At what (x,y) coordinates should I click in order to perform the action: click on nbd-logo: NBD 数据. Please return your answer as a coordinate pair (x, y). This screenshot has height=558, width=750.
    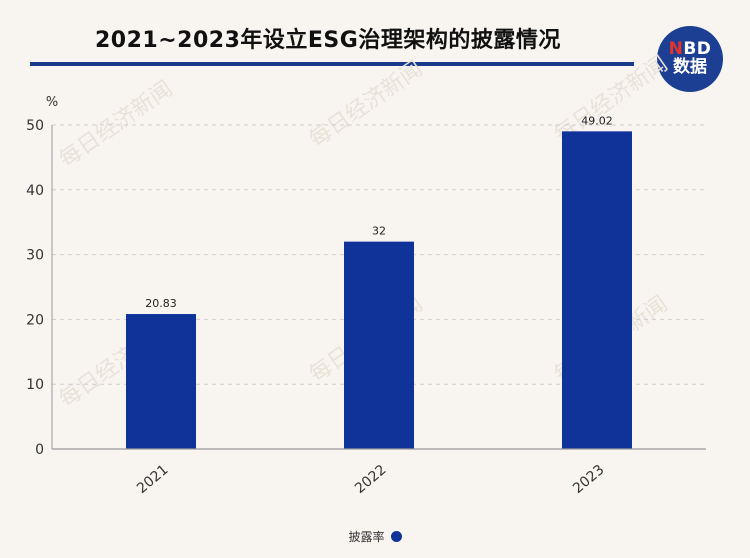
    Looking at the image, I should click on (690, 59).